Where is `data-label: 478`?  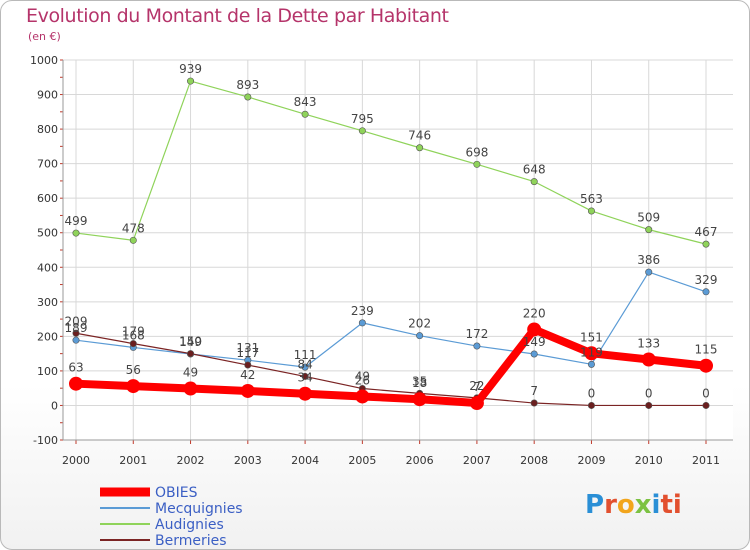
data-label: 478 is located at coordinates (133, 228).